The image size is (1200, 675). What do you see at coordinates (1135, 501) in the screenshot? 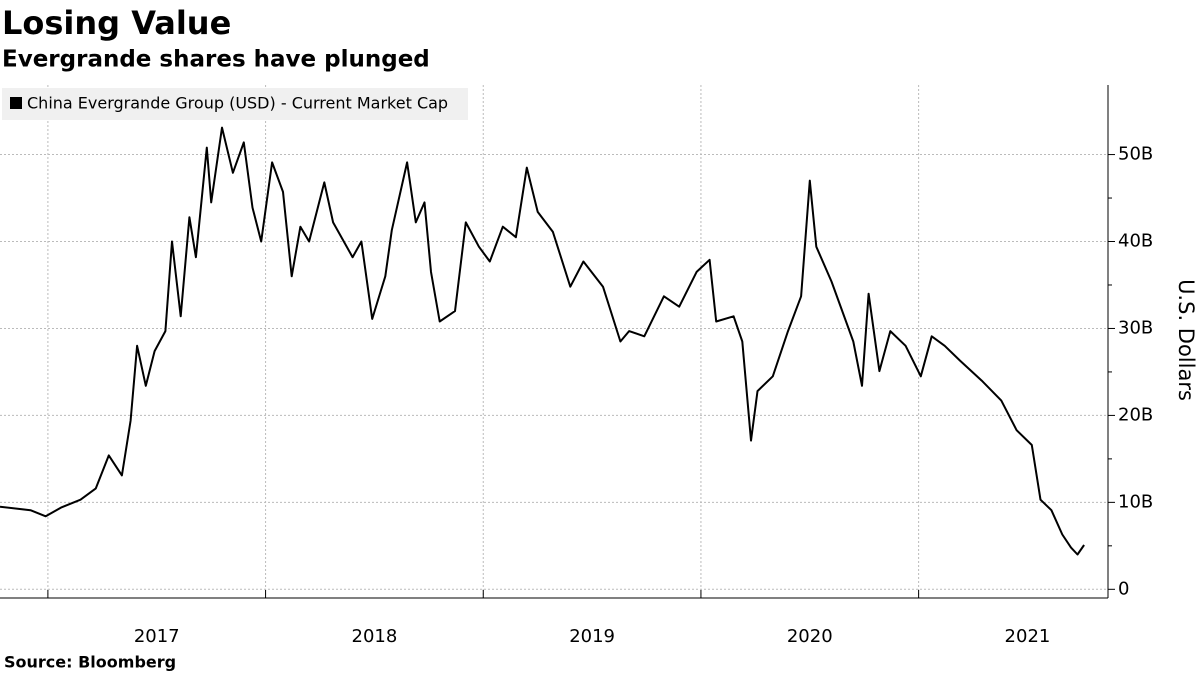
I see `y-tick-label: 10B` at bounding box center [1135, 501].